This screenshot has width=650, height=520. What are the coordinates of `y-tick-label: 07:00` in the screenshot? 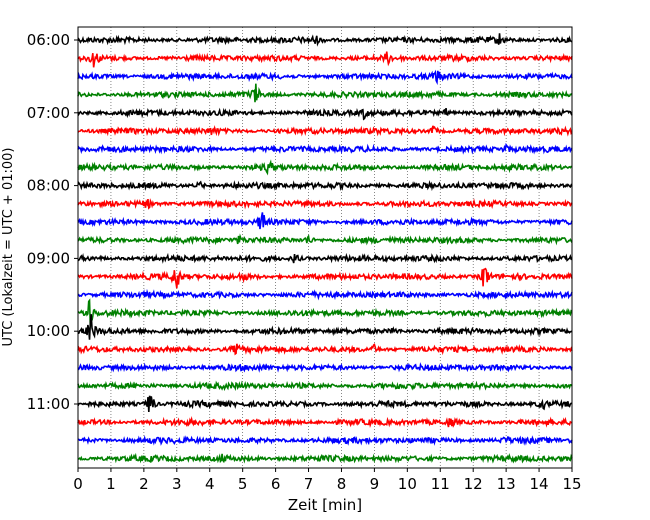 It's located at (48, 113).